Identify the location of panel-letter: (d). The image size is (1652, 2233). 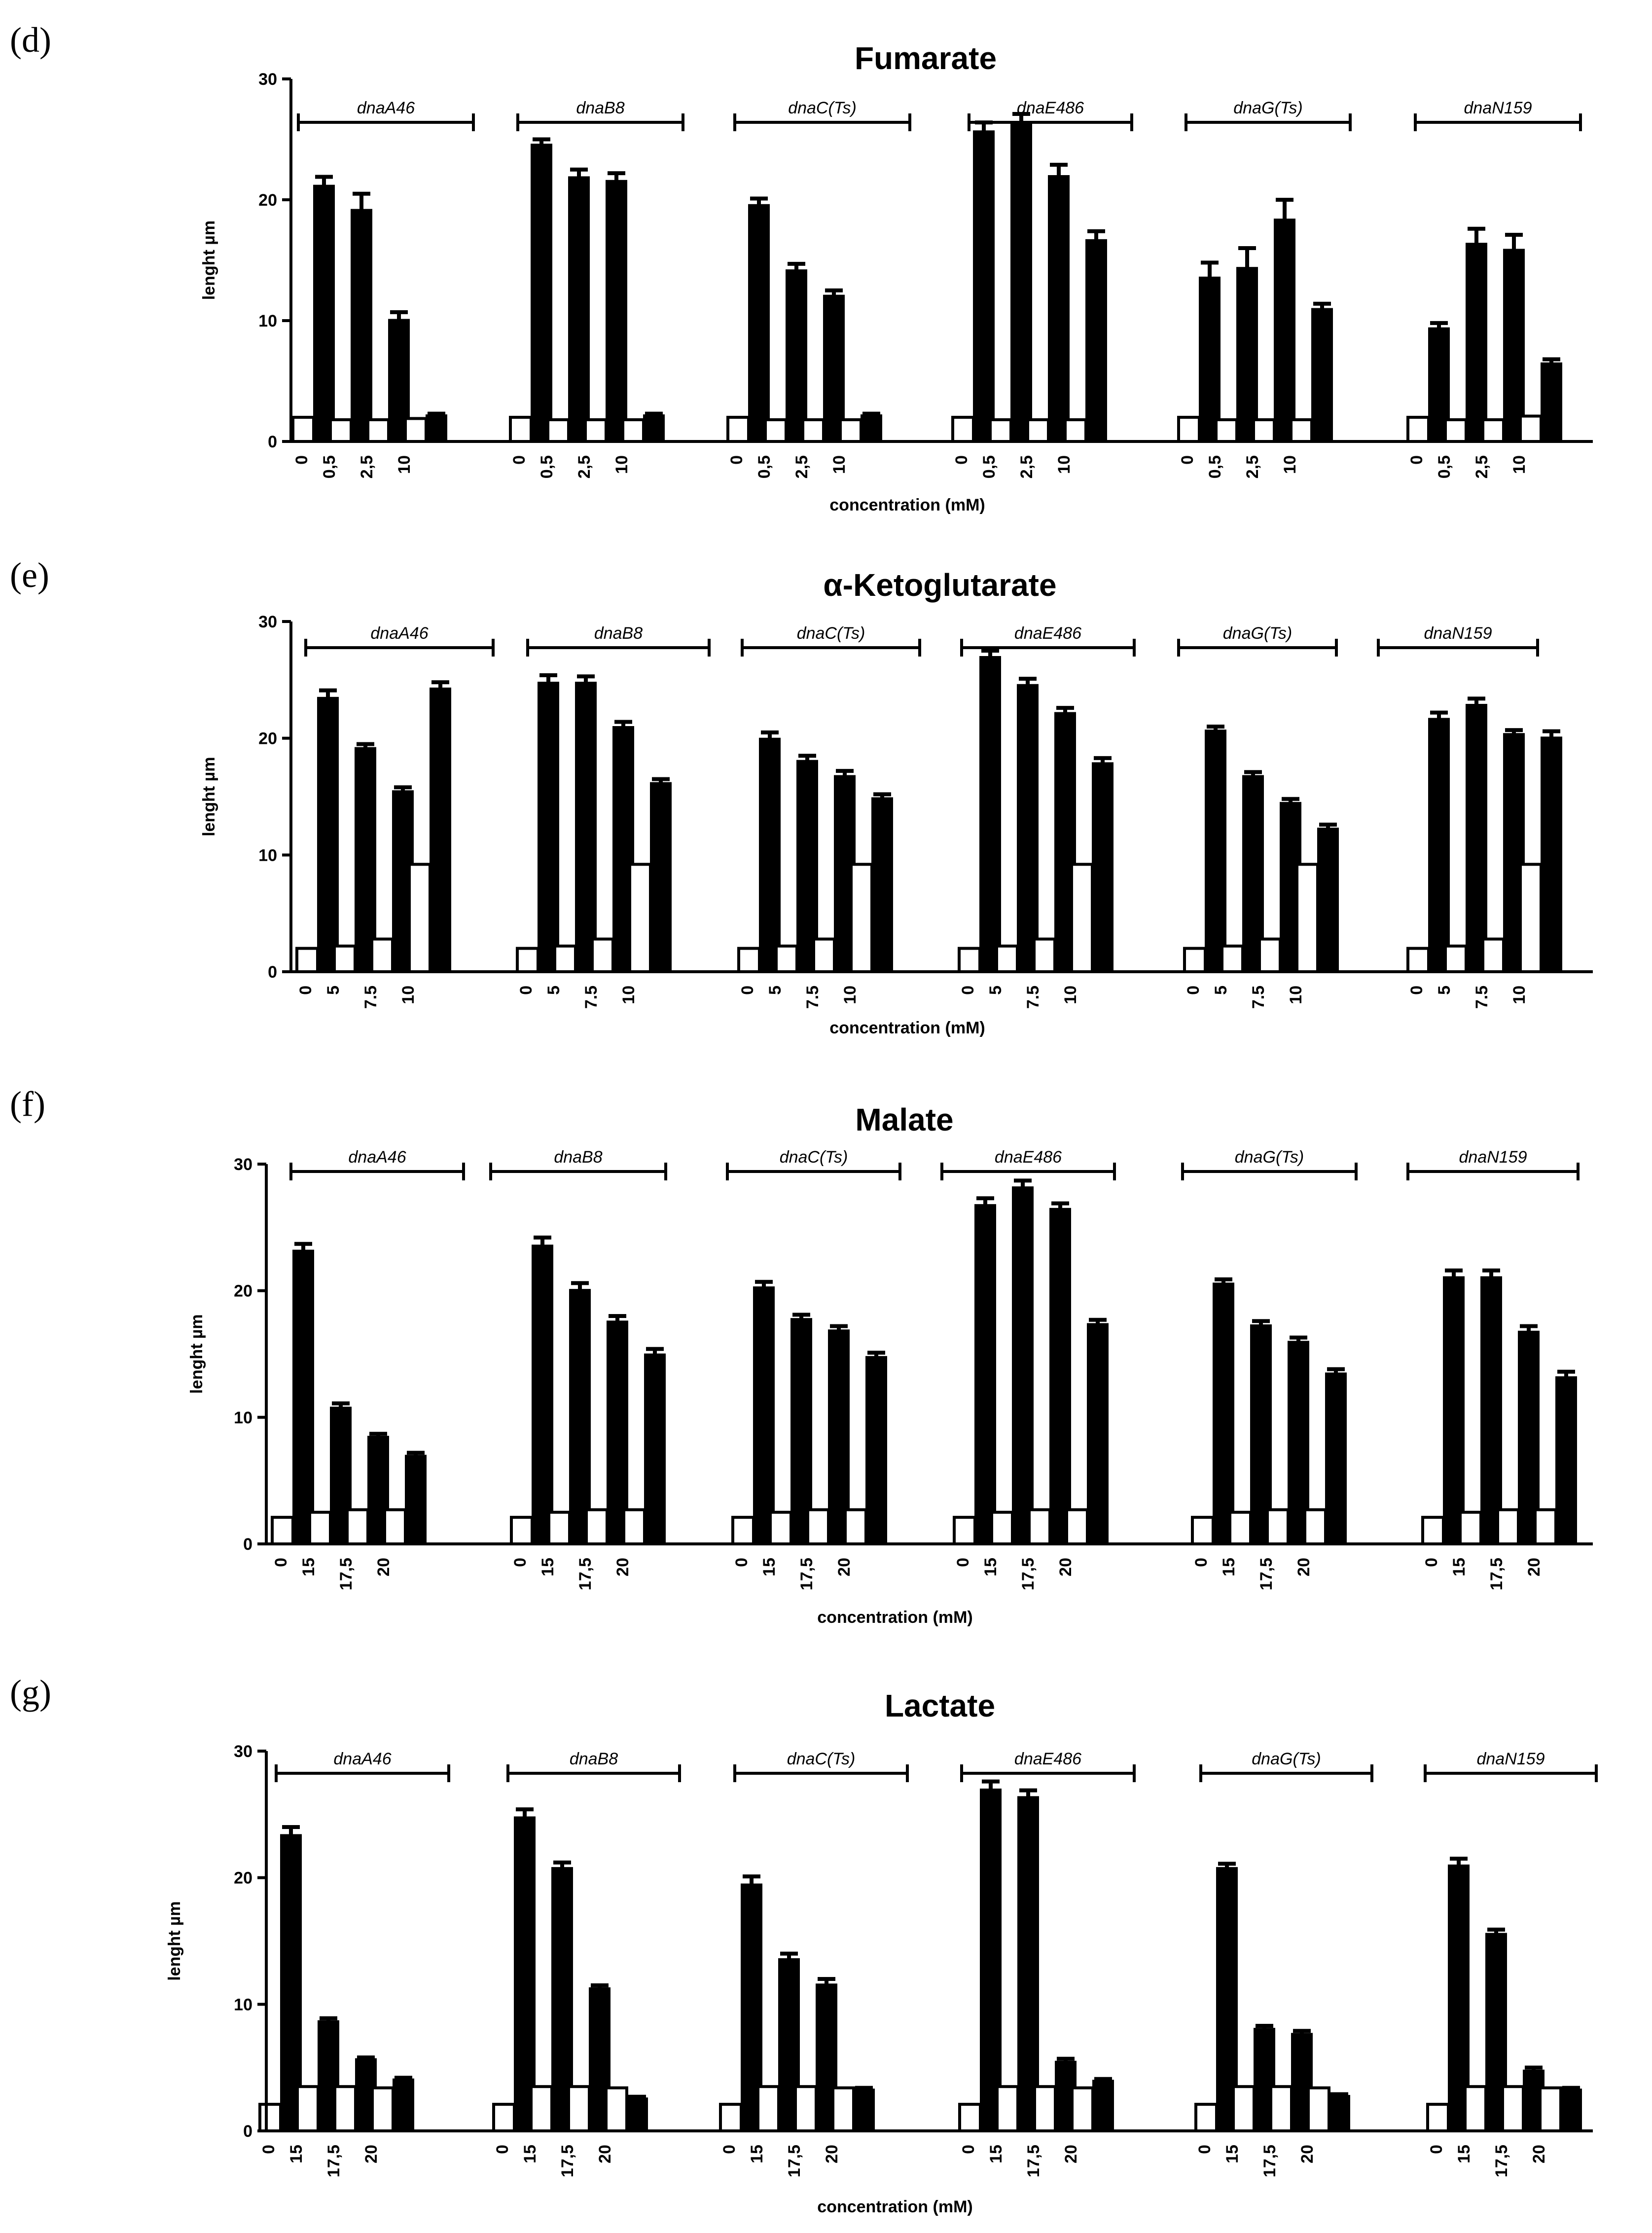
(31, 40).